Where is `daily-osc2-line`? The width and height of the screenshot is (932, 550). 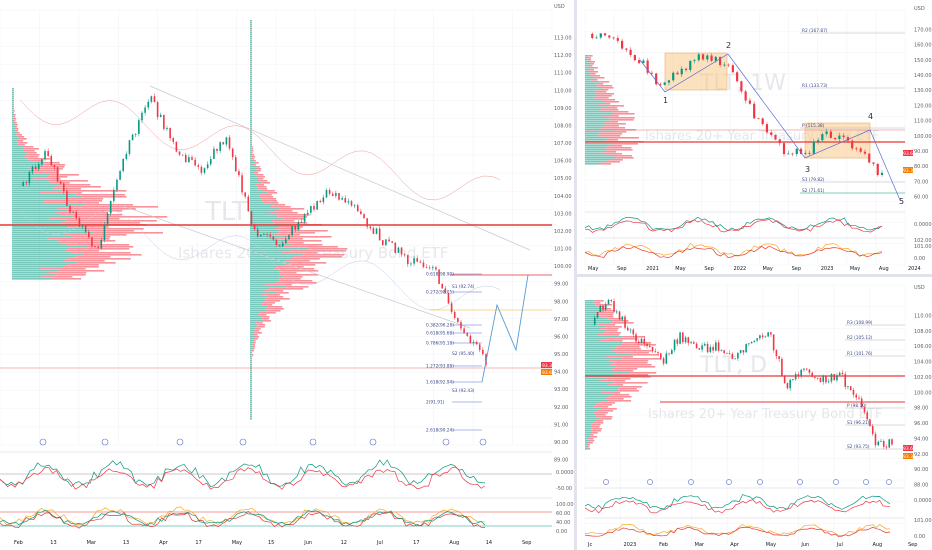 daily-osc2-line is located at coordinates (737, 530).